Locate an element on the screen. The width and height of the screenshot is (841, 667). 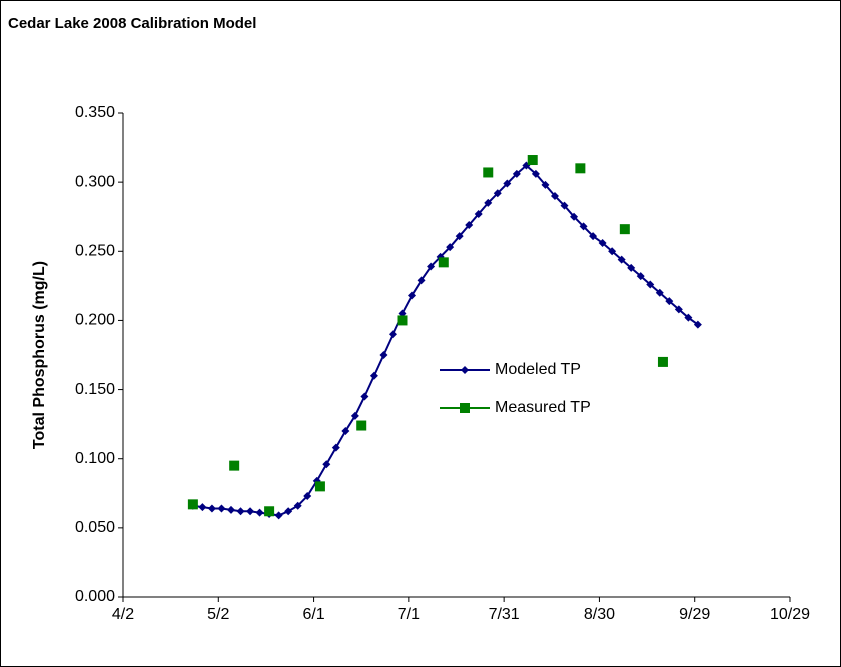
x-tick-label: 8/30 is located at coordinates (599, 614).